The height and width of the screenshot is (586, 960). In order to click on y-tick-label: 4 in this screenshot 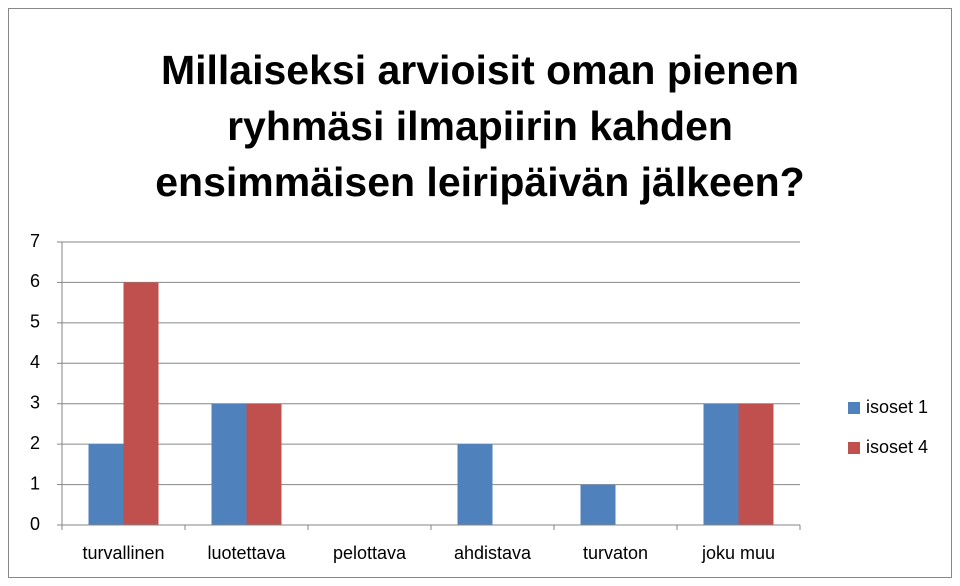, I will do `click(35, 362)`.